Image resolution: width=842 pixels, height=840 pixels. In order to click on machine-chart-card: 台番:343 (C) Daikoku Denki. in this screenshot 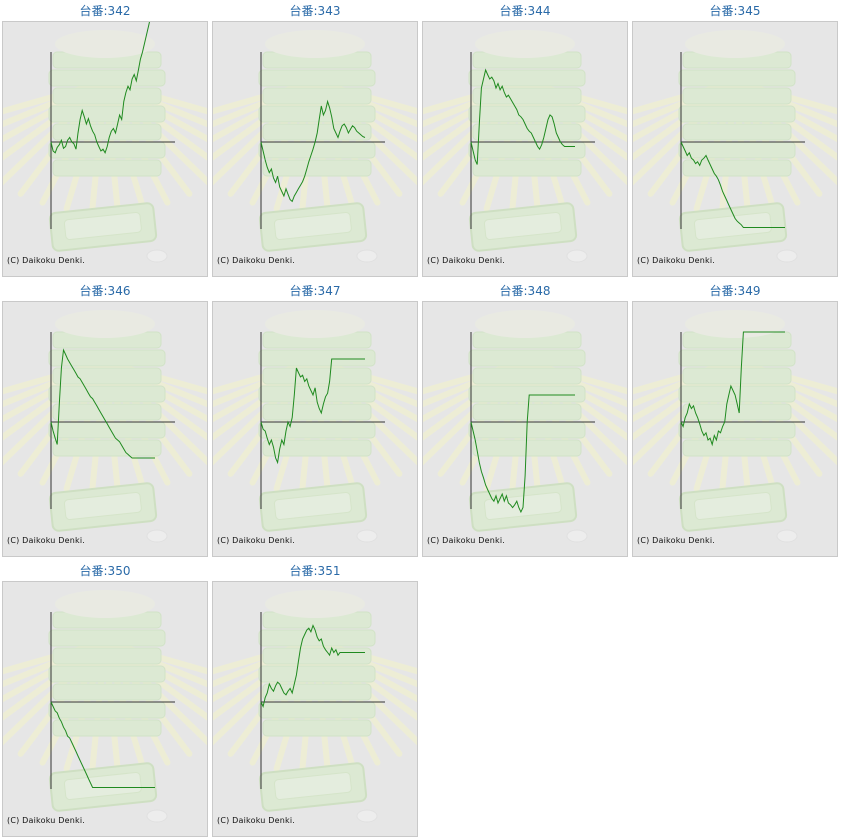, I will do `click(315, 140)`.